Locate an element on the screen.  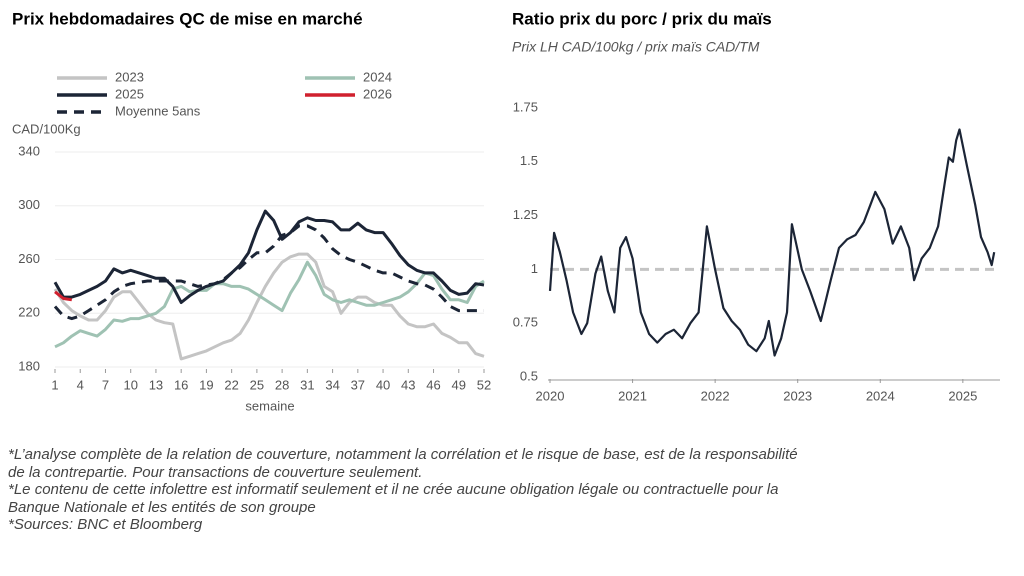
y-tick-label: 1.75 is located at coordinates (525, 106).